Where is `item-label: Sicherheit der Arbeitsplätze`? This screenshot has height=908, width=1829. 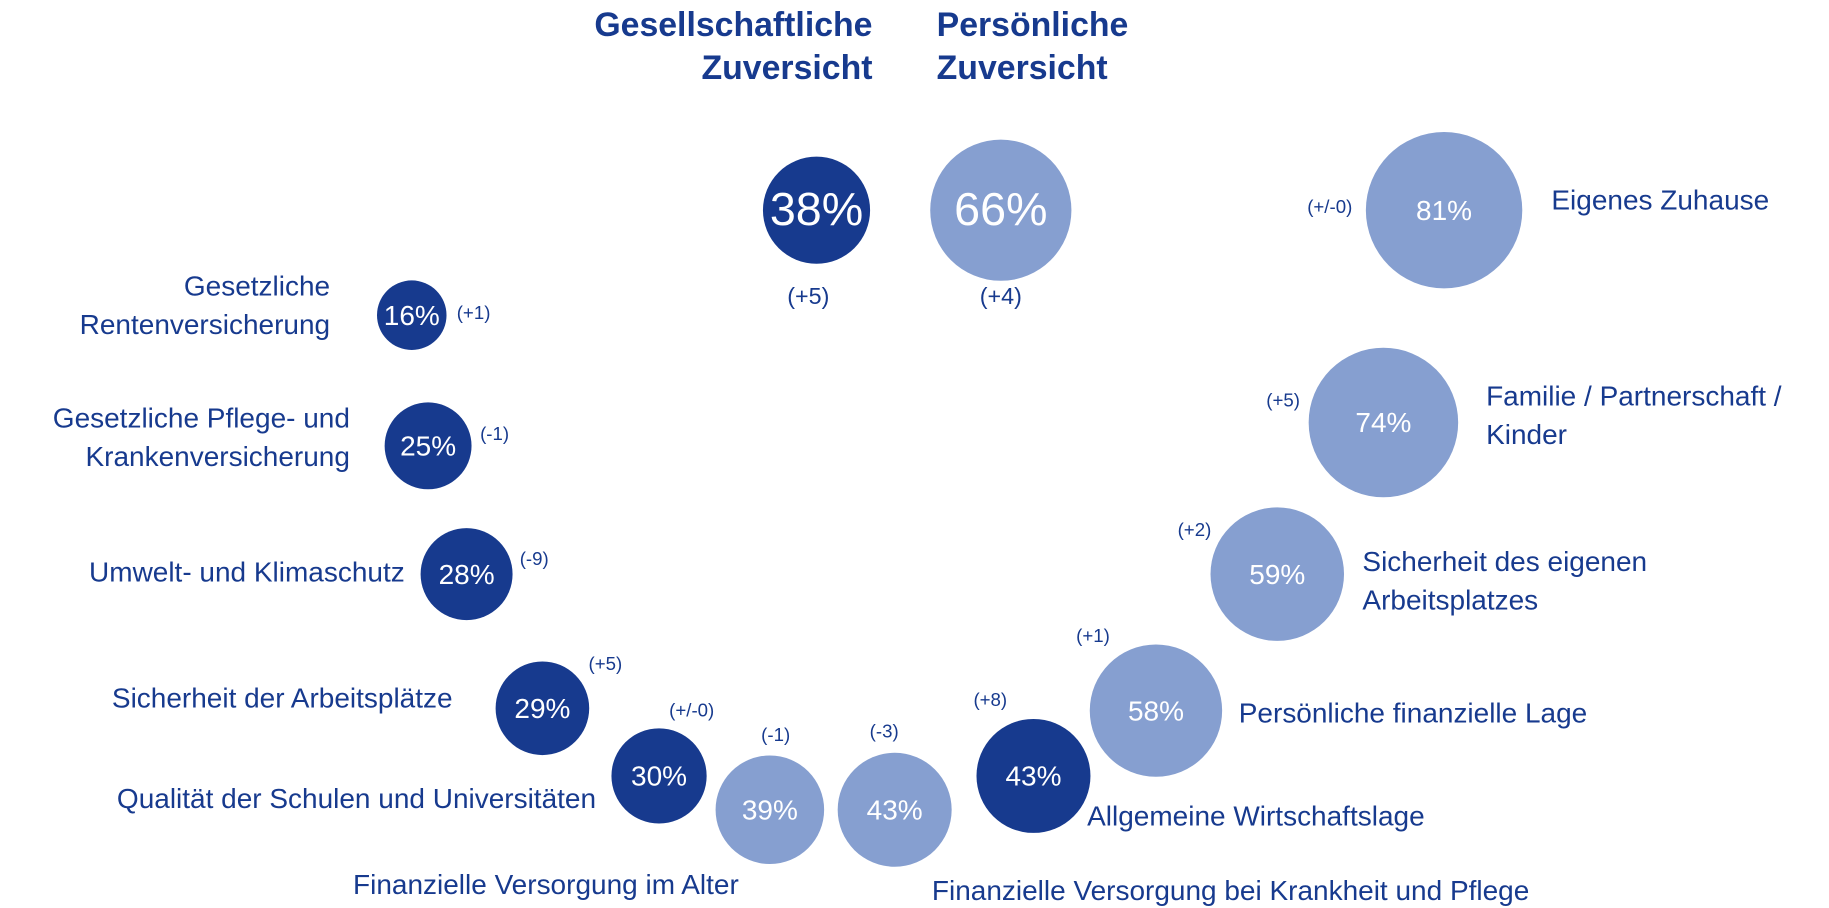
item-label: Sicherheit der Arbeitsplätze is located at coordinates (282, 698).